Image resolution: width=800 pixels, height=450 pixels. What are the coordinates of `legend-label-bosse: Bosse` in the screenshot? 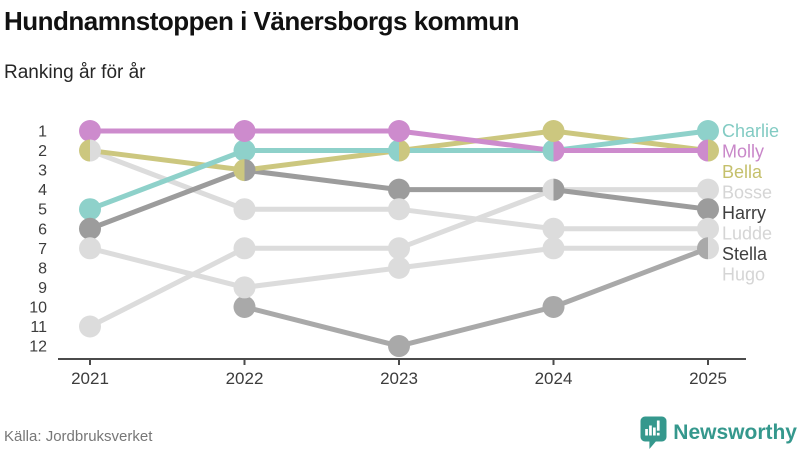 It's located at (747, 193).